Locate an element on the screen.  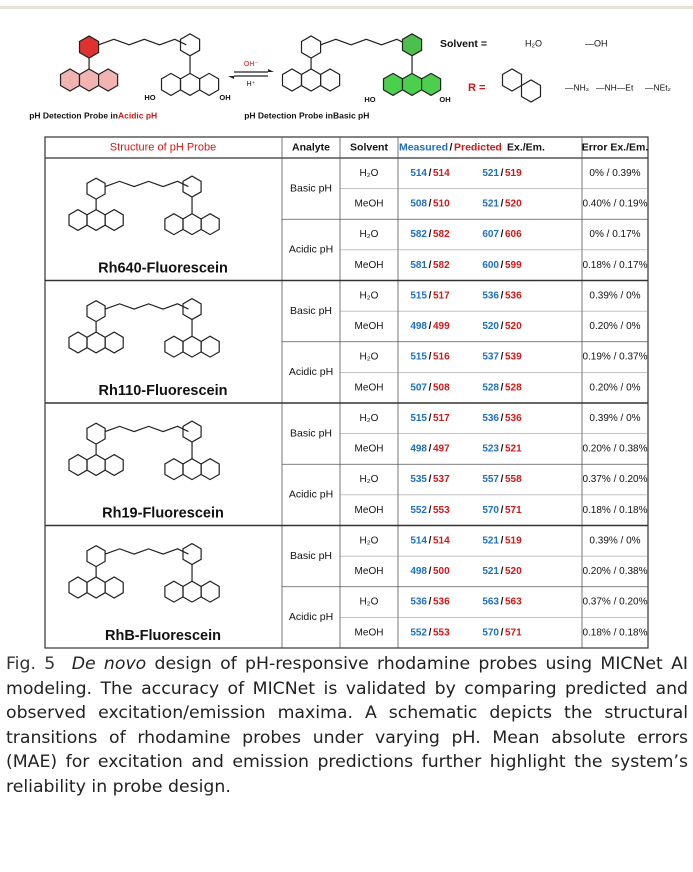
measured-value: 520 is located at coordinates (490, 326).